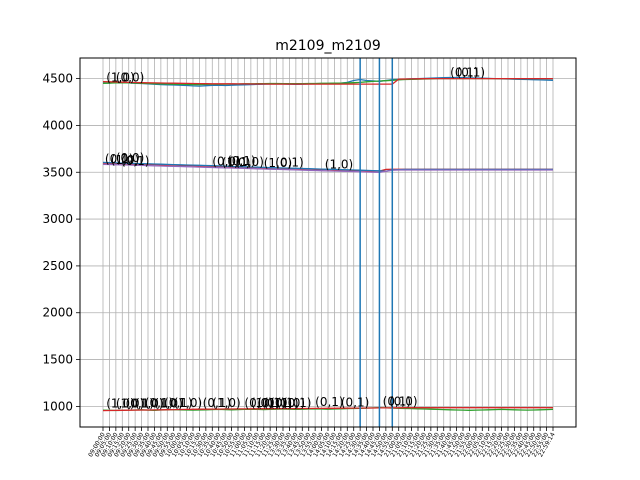  What do you see at coordinates (376, 242) in the screenshot?
I see `vertical-markers` at bounding box center [376, 242].